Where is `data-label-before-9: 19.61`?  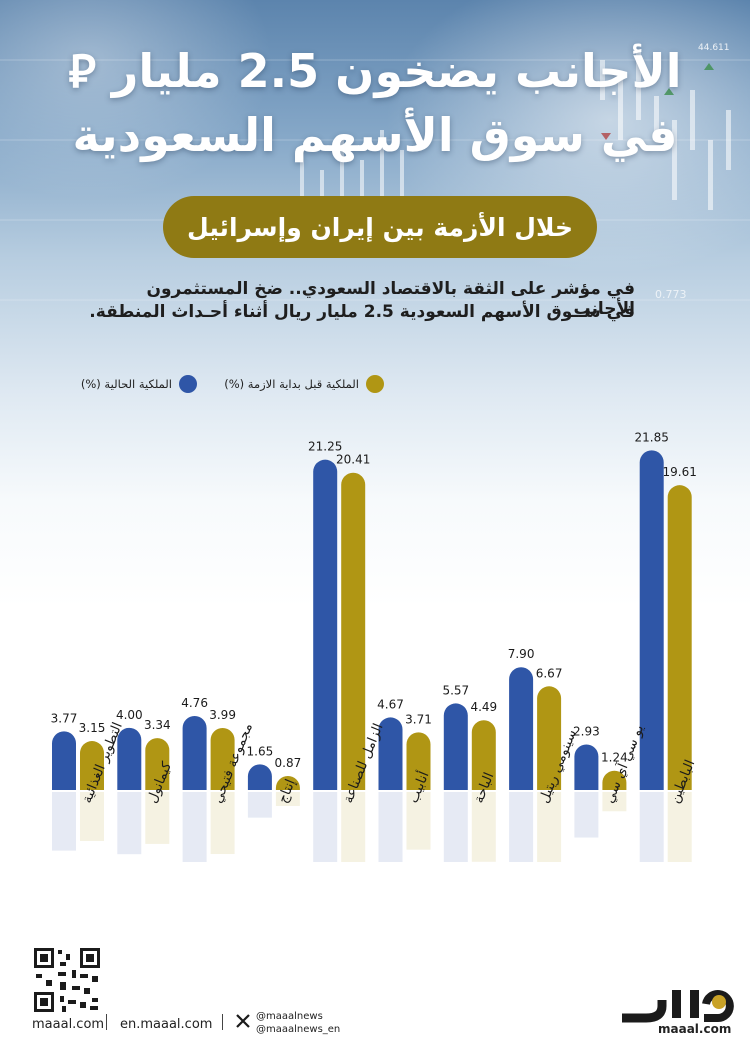 data-label-before-9: 19.61 is located at coordinates (680, 472).